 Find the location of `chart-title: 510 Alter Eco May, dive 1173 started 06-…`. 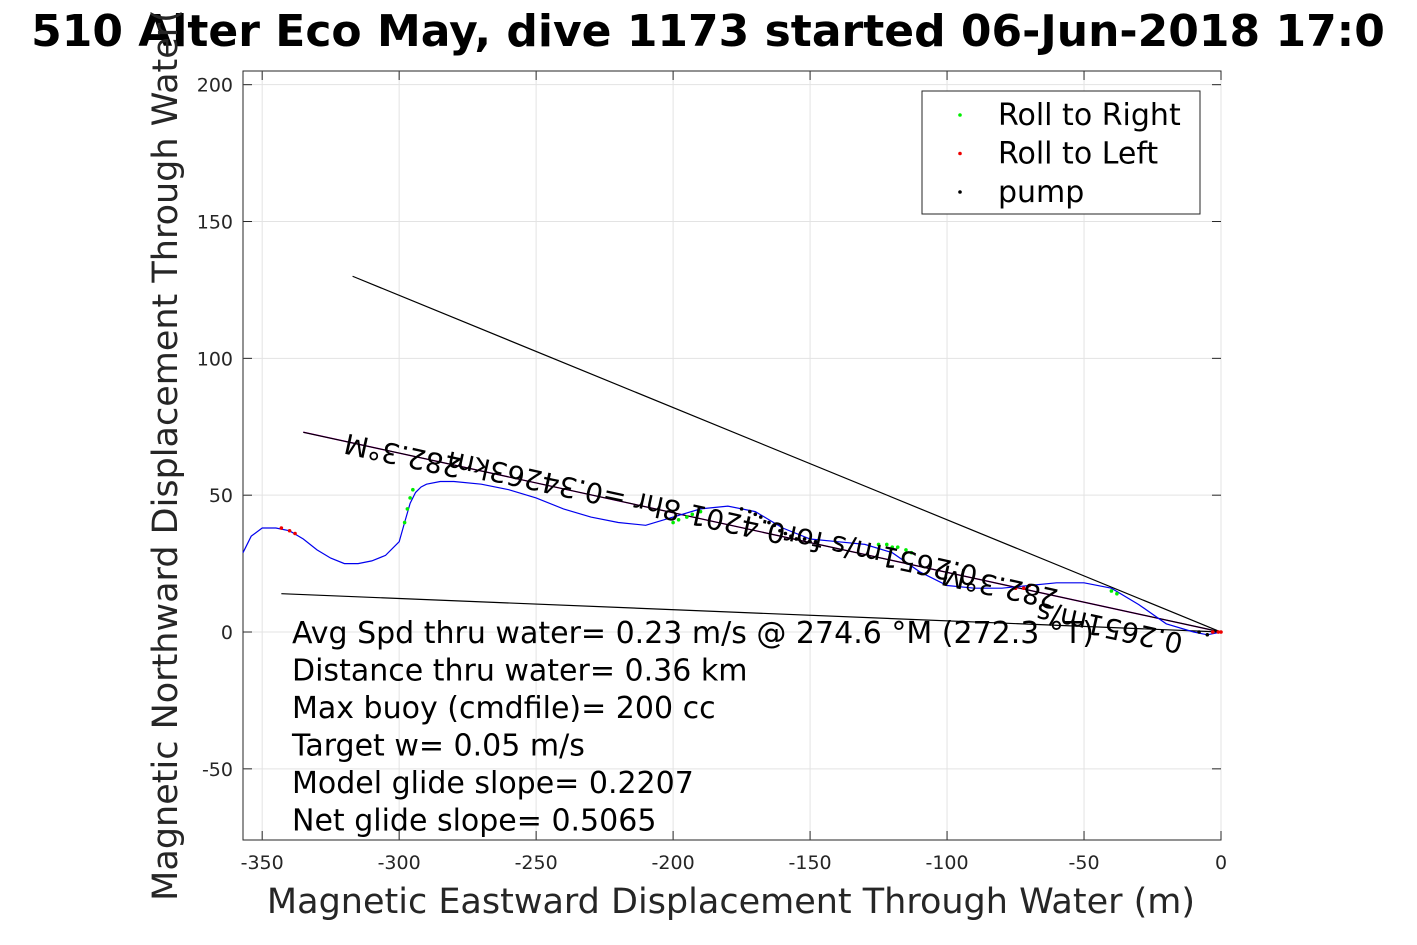

chart-title: 510 Alter Eco May, dive 1173 started 06-… is located at coordinates (708, 31).